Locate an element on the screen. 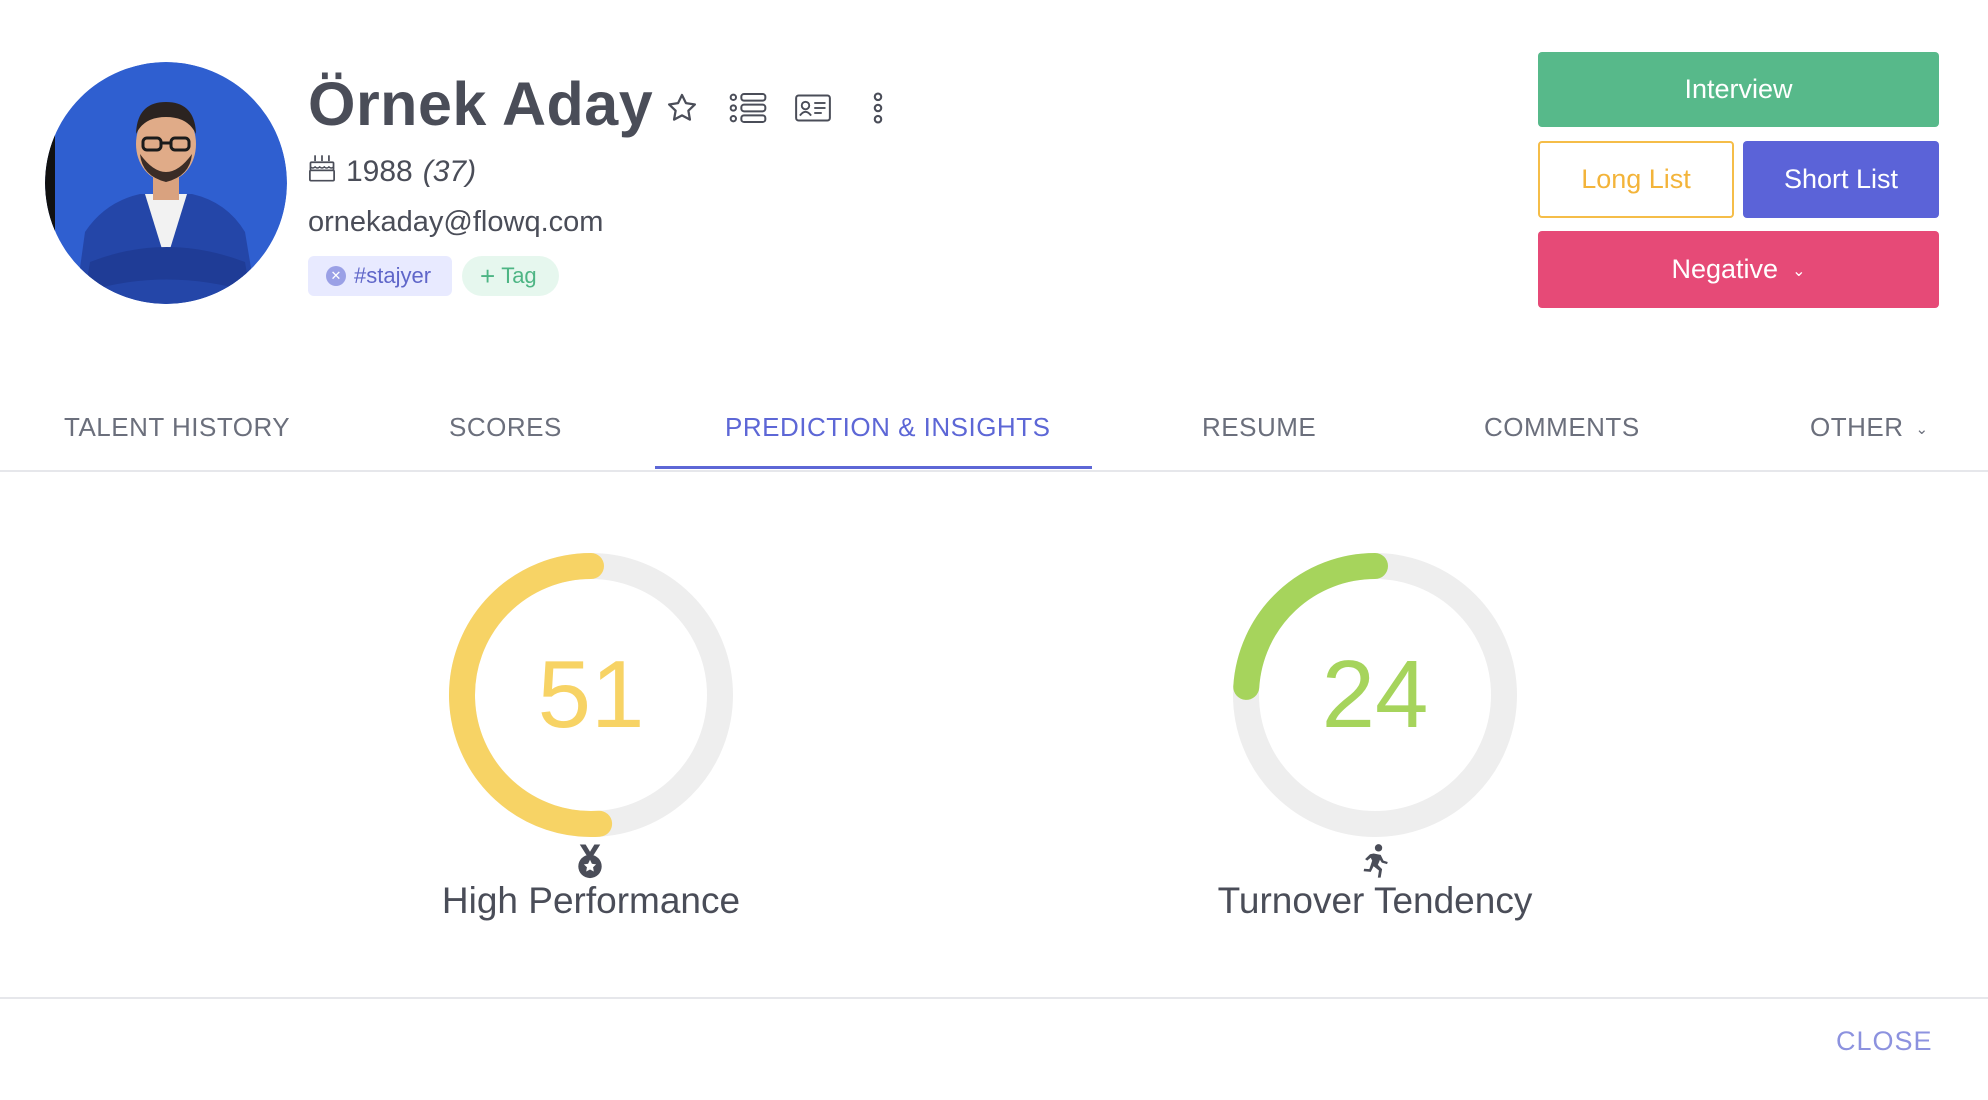  high-performance-label: High Performance is located at coordinates (591, 900).